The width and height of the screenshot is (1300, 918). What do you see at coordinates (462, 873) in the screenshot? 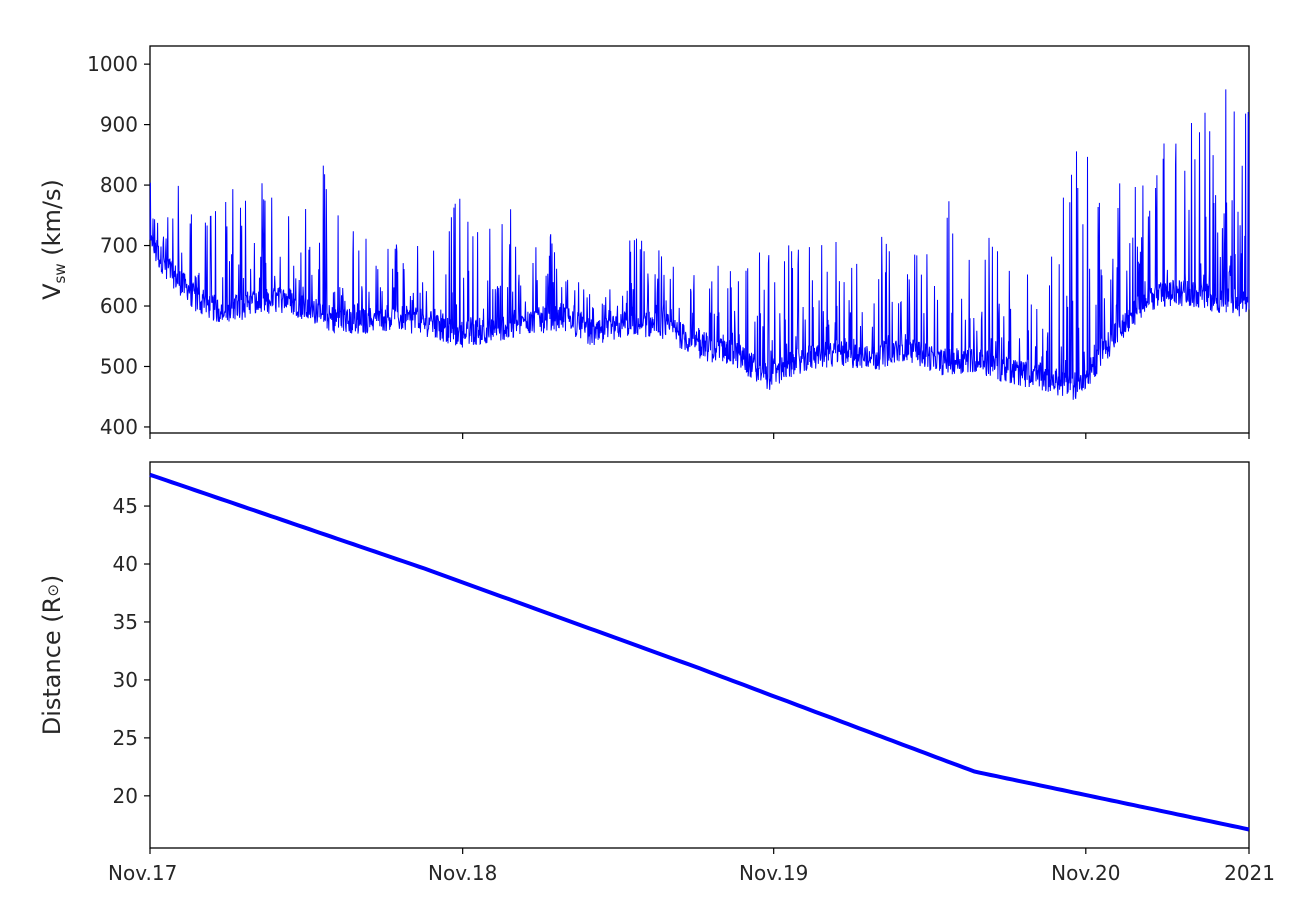
I see `distance-x-tick-label: Nov.18` at bounding box center [462, 873].